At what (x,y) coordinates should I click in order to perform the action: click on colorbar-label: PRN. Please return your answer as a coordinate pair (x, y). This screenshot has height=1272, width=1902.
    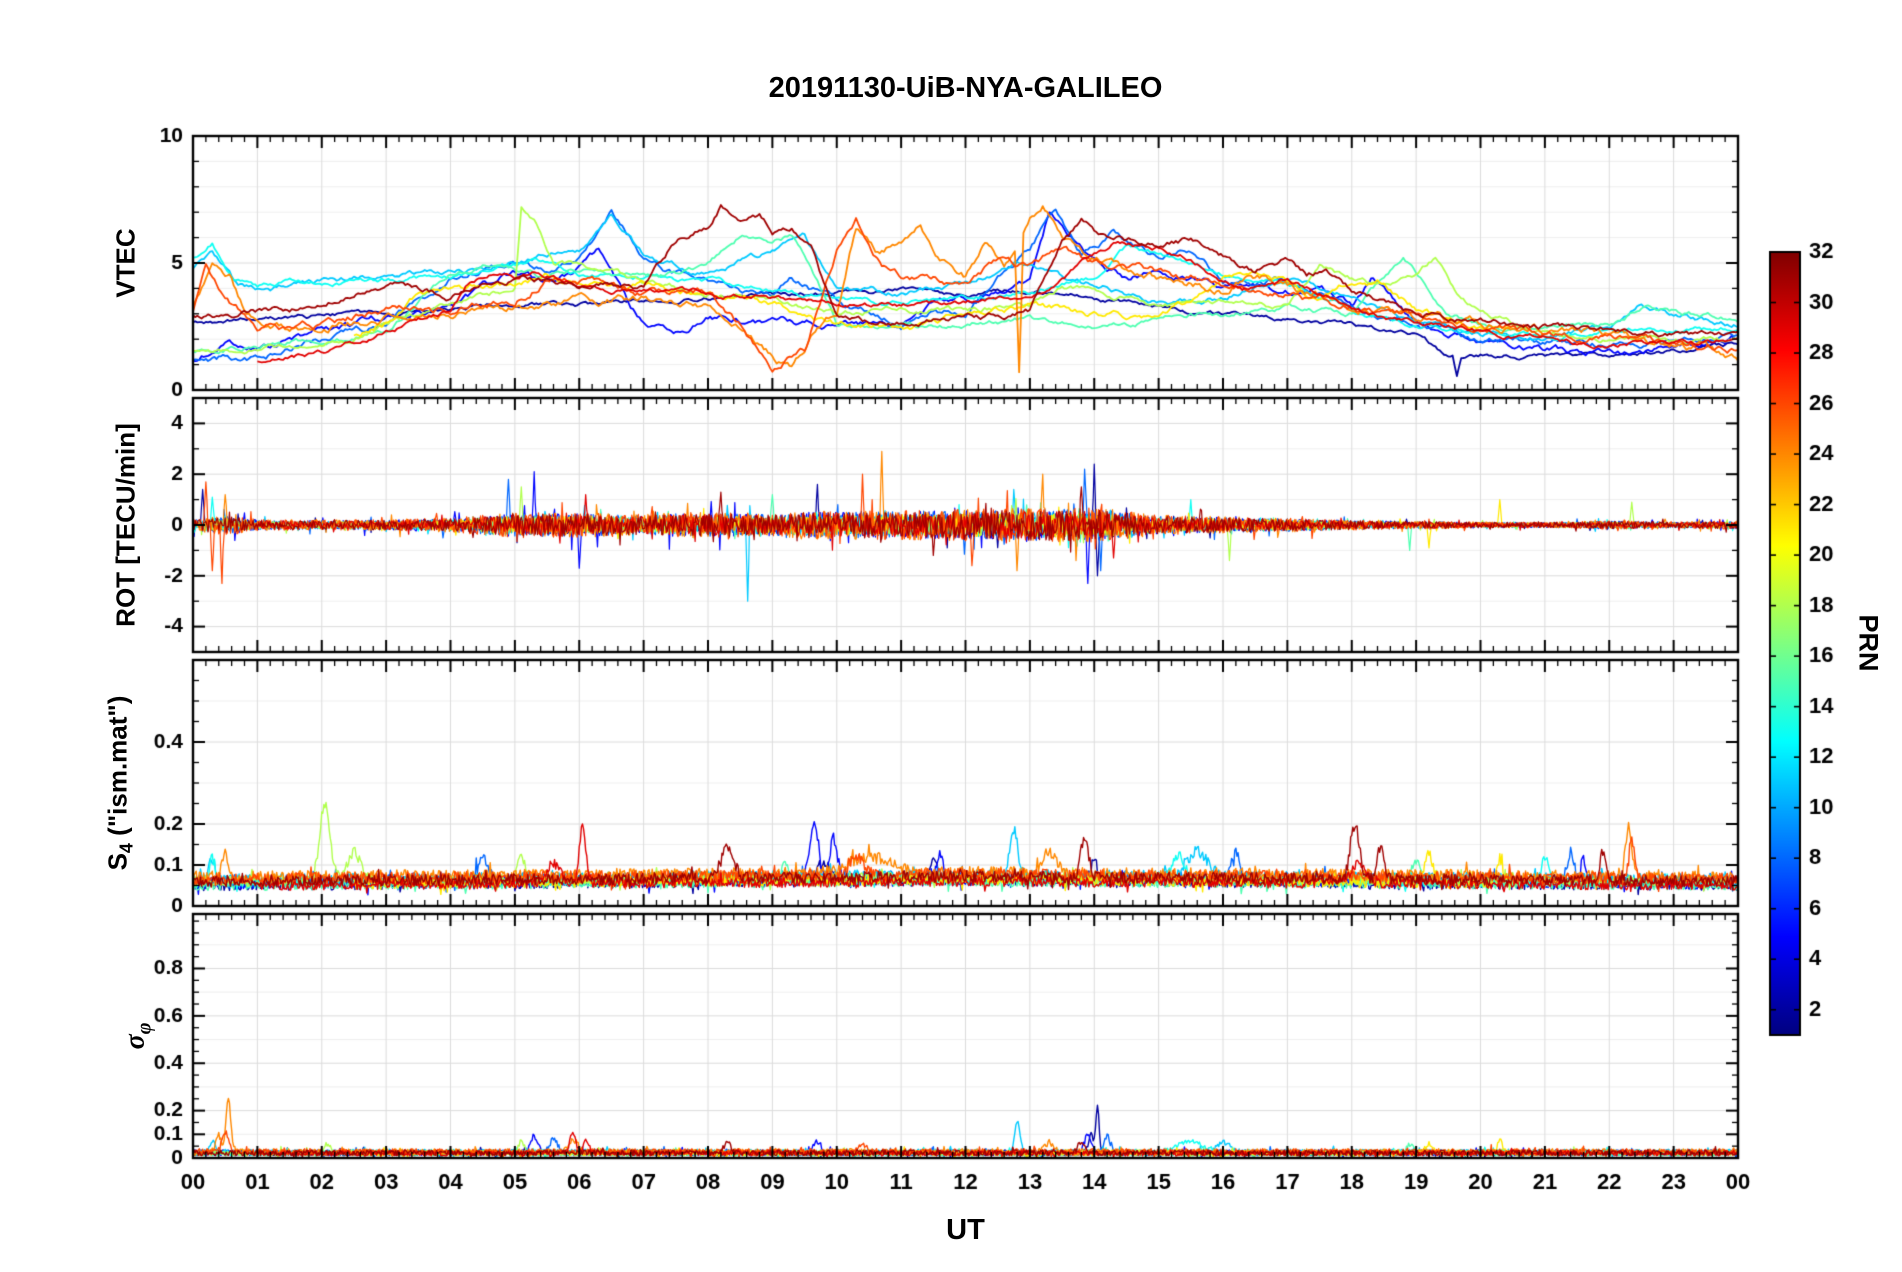
    Looking at the image, I should click on (1868, 643).